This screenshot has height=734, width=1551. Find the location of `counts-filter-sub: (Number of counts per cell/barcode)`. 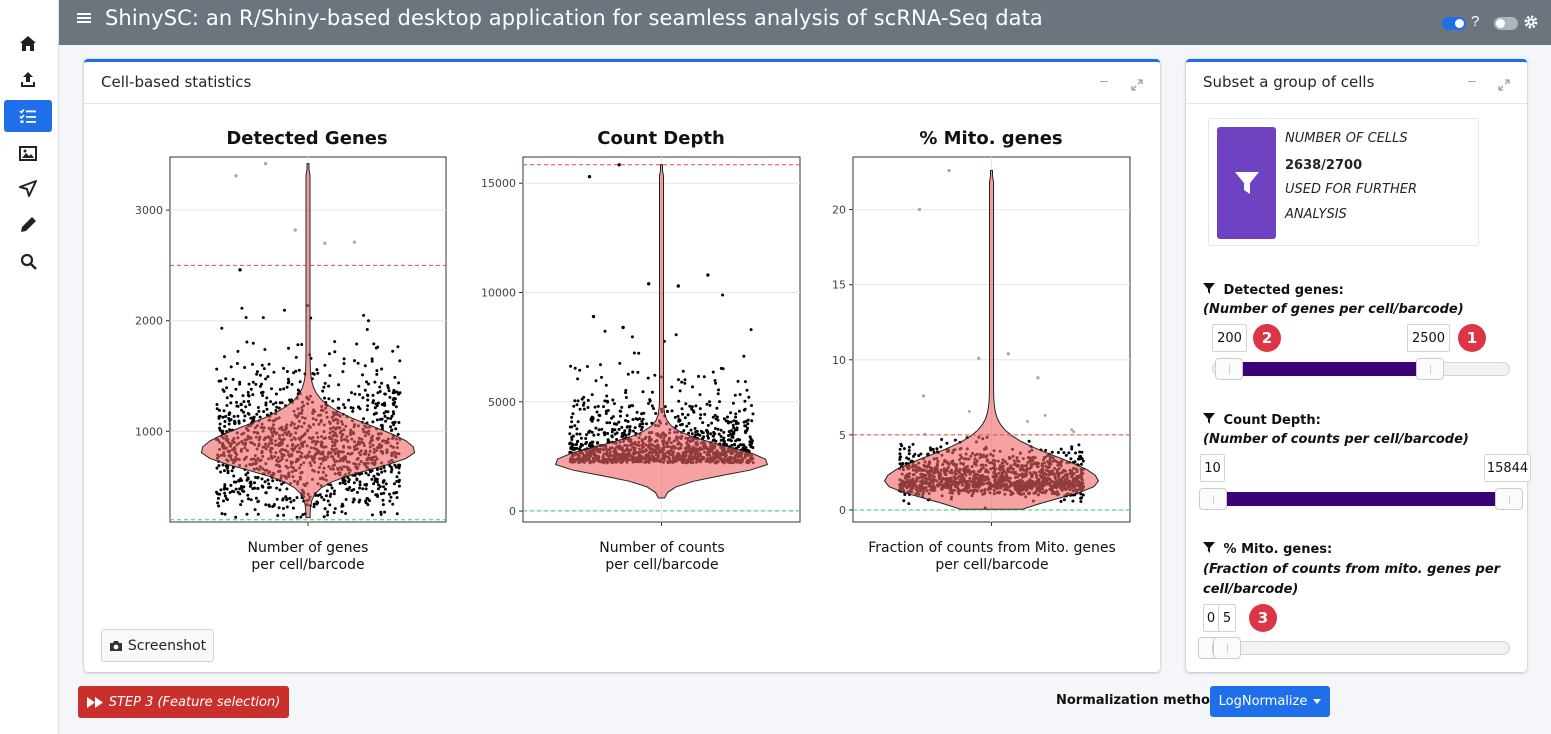

counts-filter-sub: (Number of counts per cell/barcode) is located at coordinates (1336, 439).